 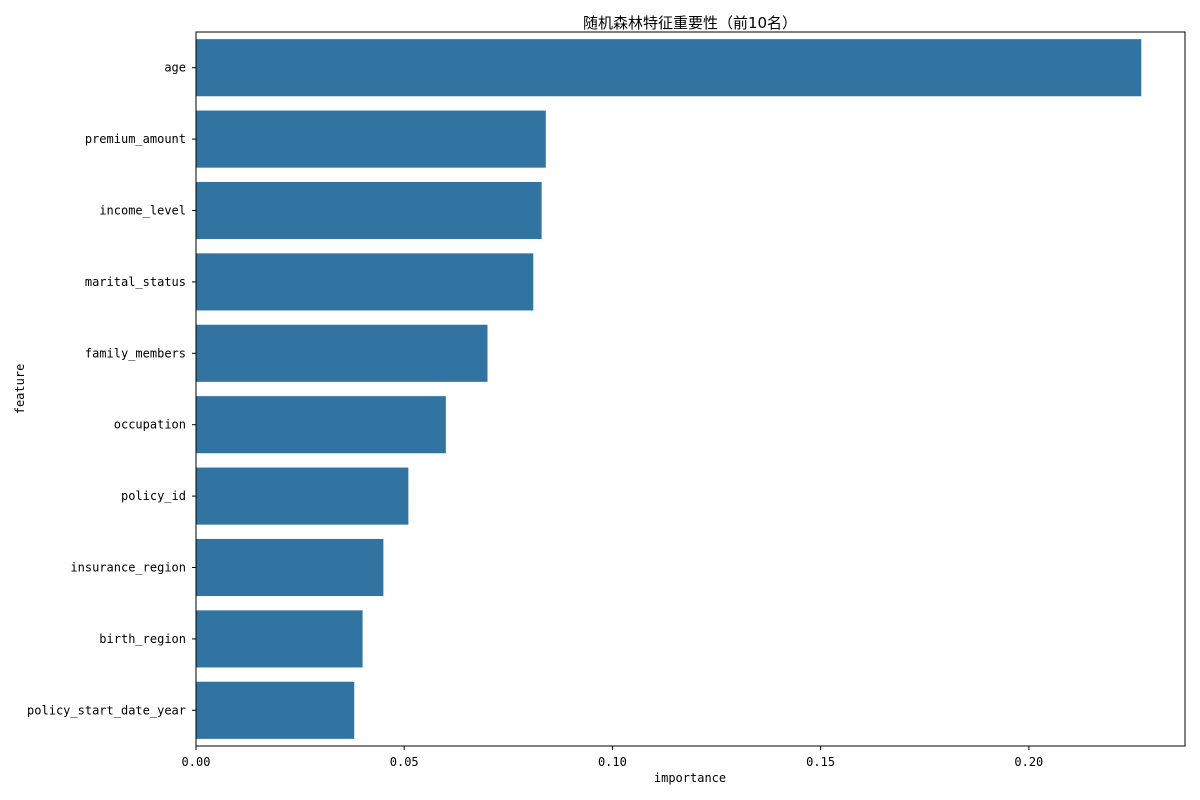 I want to click on x-tick-label: 0.20, so click(x=1028, y=762).